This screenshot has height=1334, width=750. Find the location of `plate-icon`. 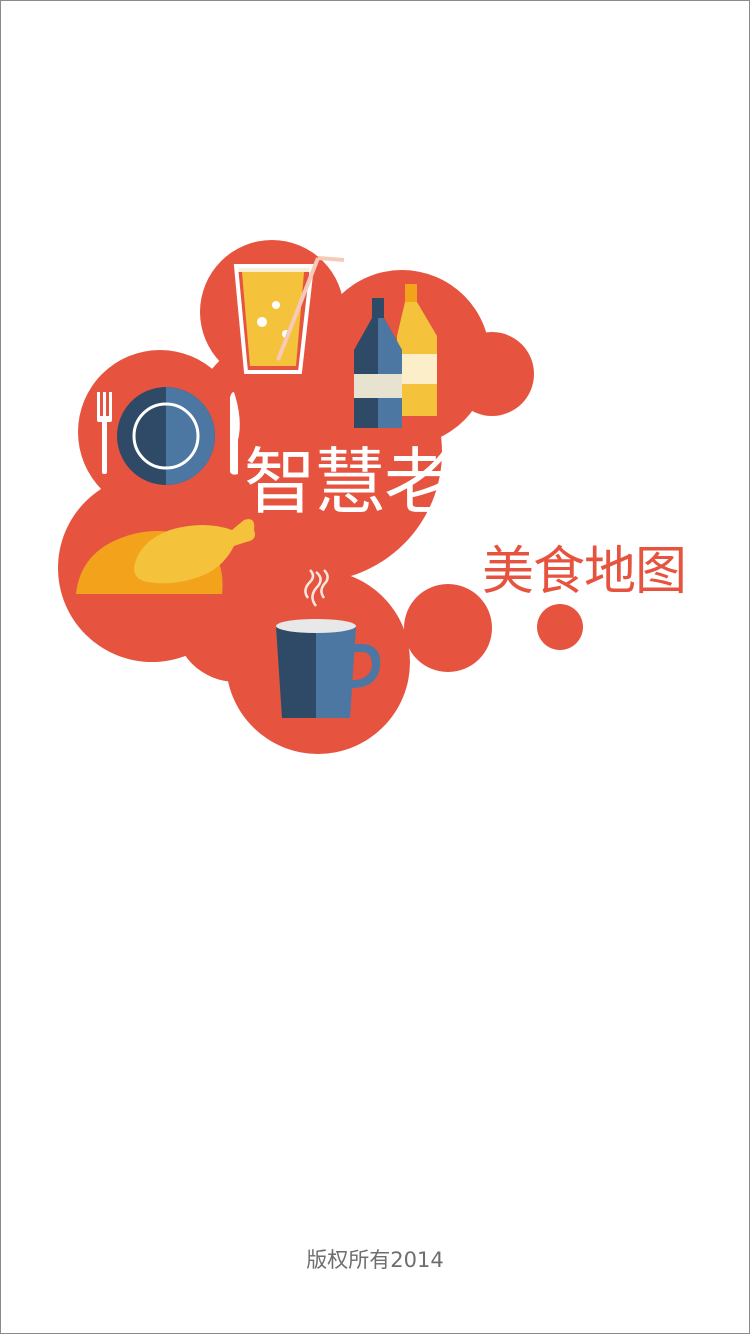

plate-icon is located at coordinates (166, 436).